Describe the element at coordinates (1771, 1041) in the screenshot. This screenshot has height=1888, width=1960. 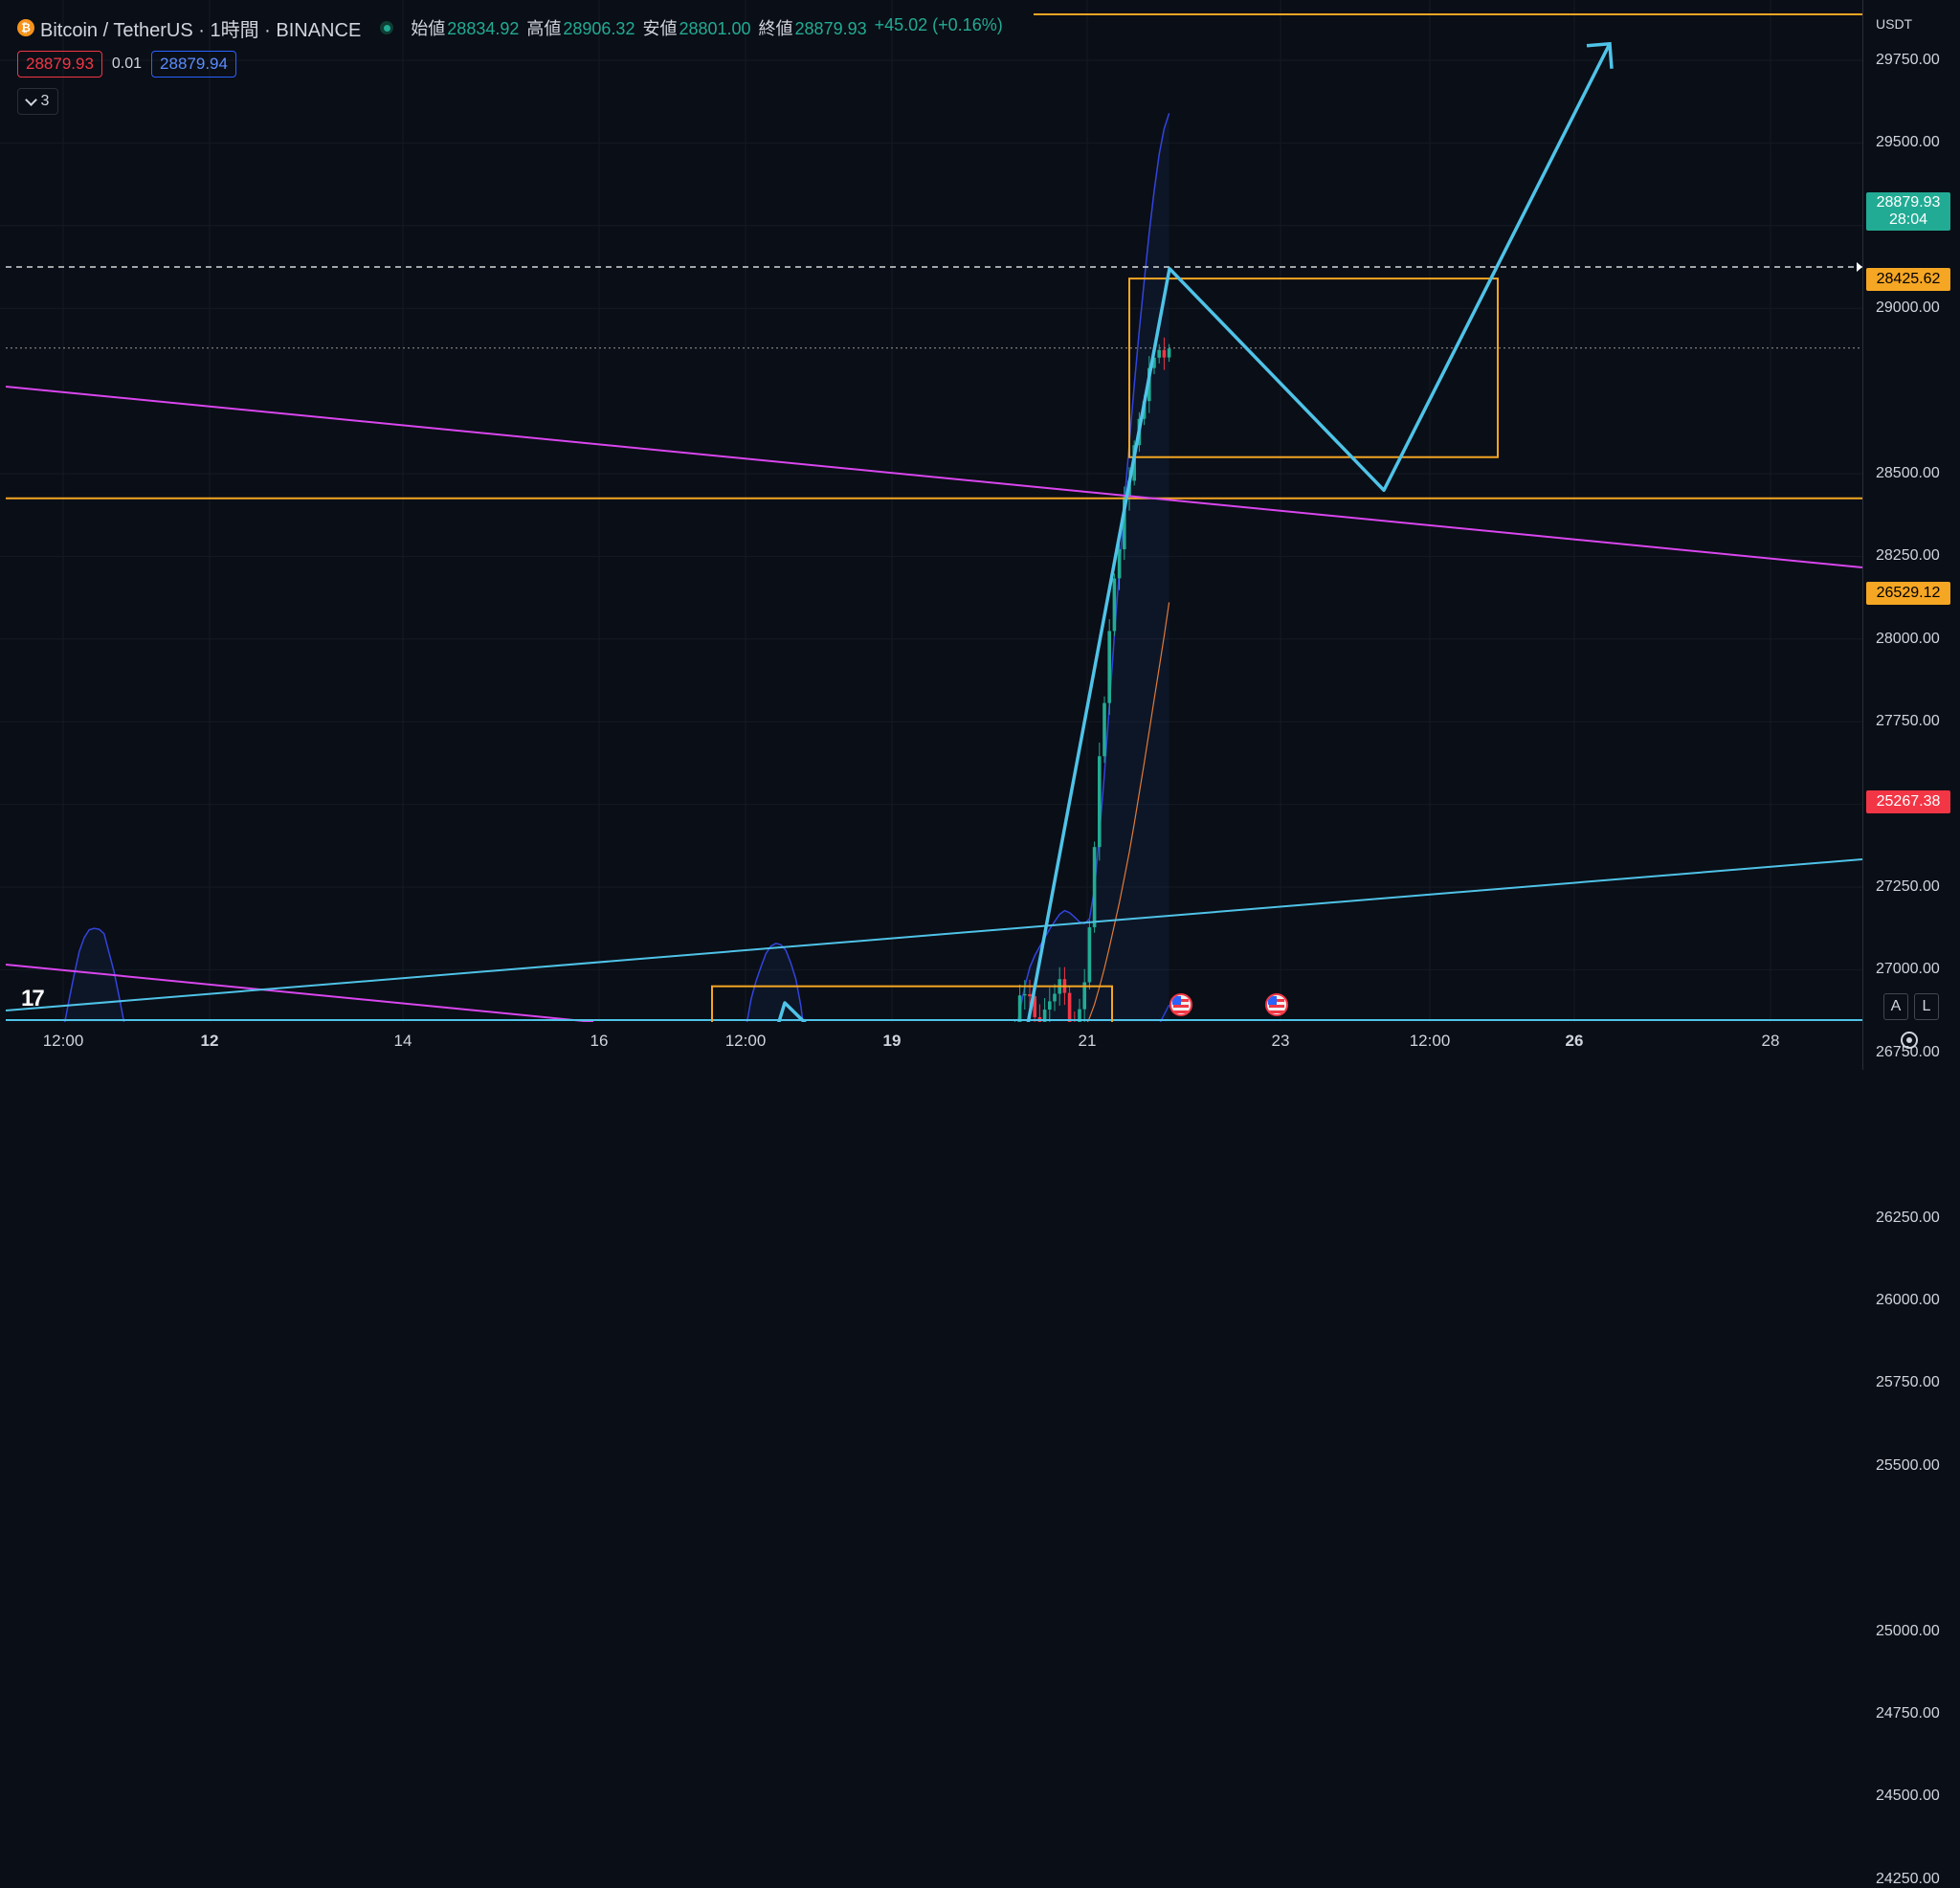
I see `time-tick: 28` at that location.